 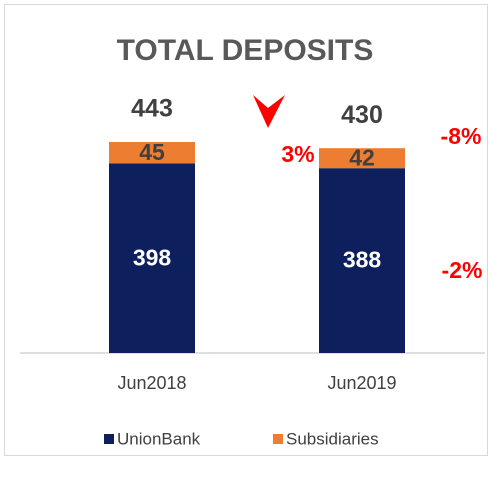 What do you see at coordinates (362, 115) in the screenshot?
I see `total-label: 430` at bounding box center [362, 115].